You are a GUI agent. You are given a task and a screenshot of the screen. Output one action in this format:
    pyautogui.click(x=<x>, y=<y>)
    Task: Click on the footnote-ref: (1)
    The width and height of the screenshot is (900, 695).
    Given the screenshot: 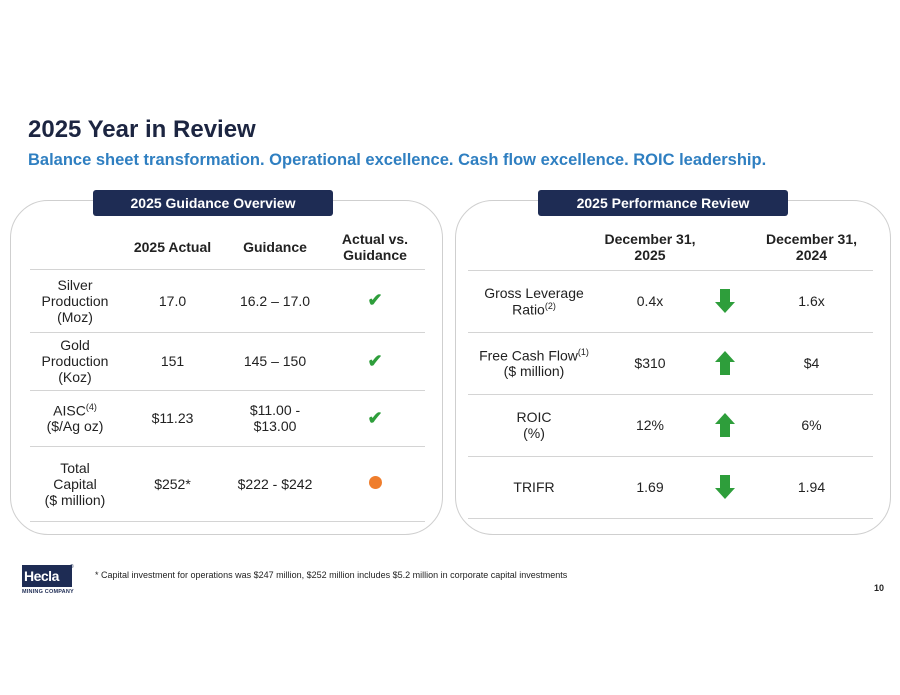 What is the action you would take?
    pyautogui.click(x=583, y=351)
    